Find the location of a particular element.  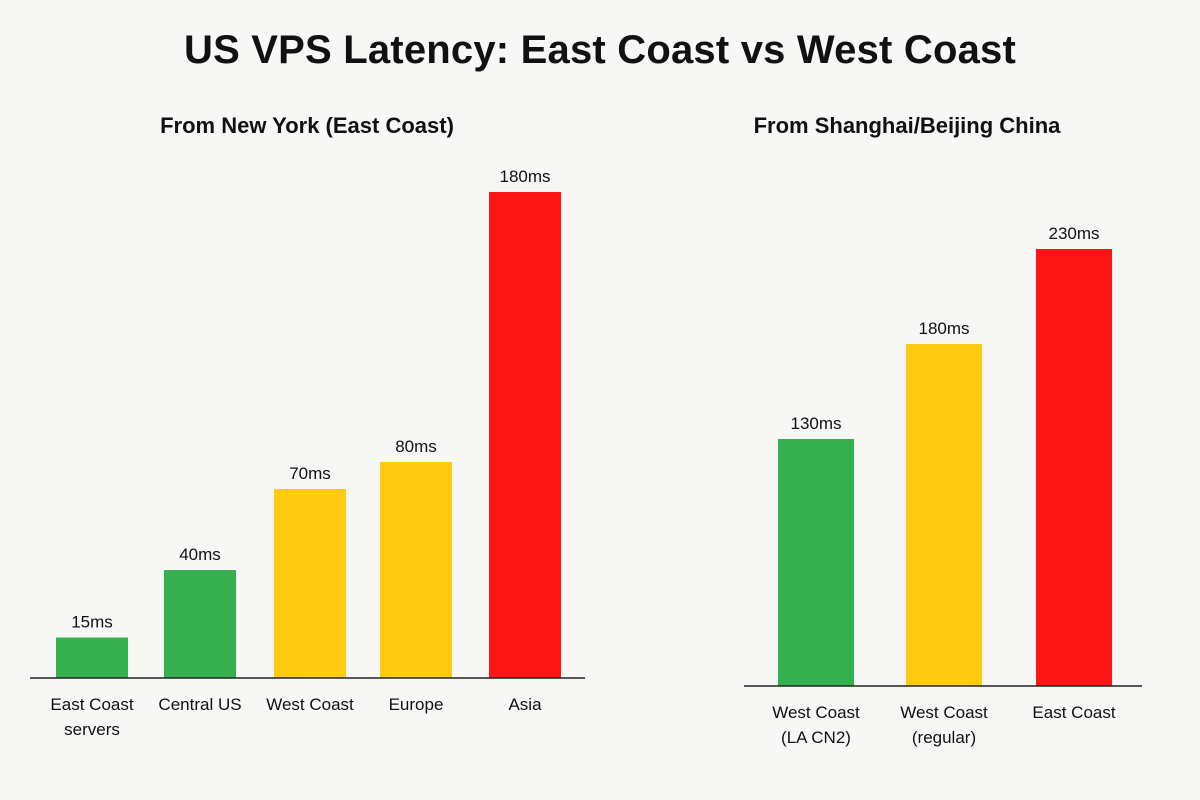

data-label: 70ms is located at coordinates (310, 473).